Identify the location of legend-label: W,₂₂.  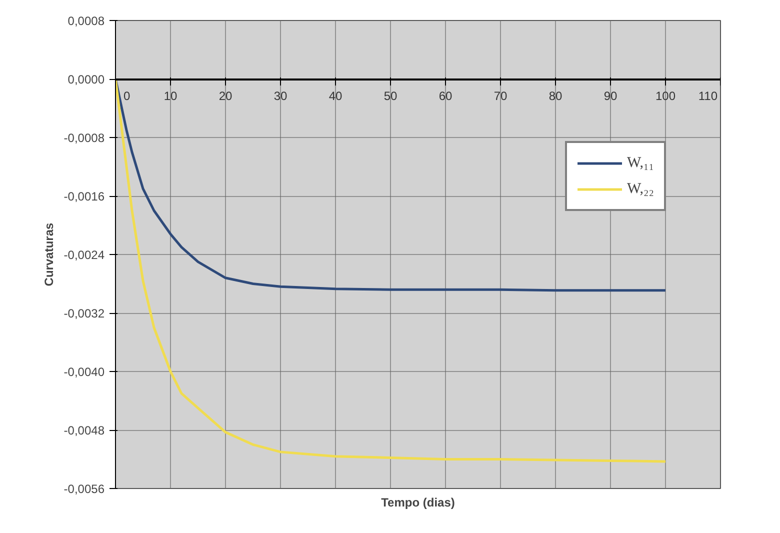
(640, 189).